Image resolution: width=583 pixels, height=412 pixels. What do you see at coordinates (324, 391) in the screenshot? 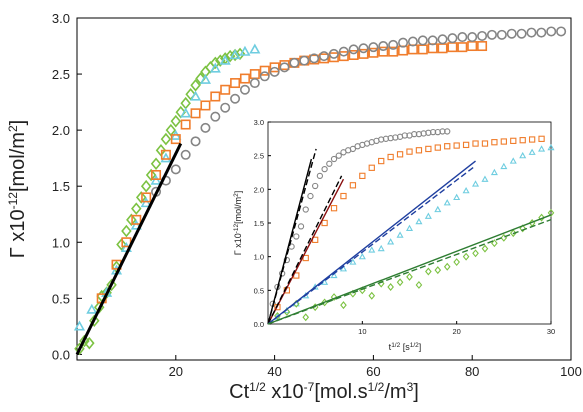
I see `main-x-axis-title: Ct1/2 x10-7[mol.s1/2/m3]` at bounding box center [324, 391].